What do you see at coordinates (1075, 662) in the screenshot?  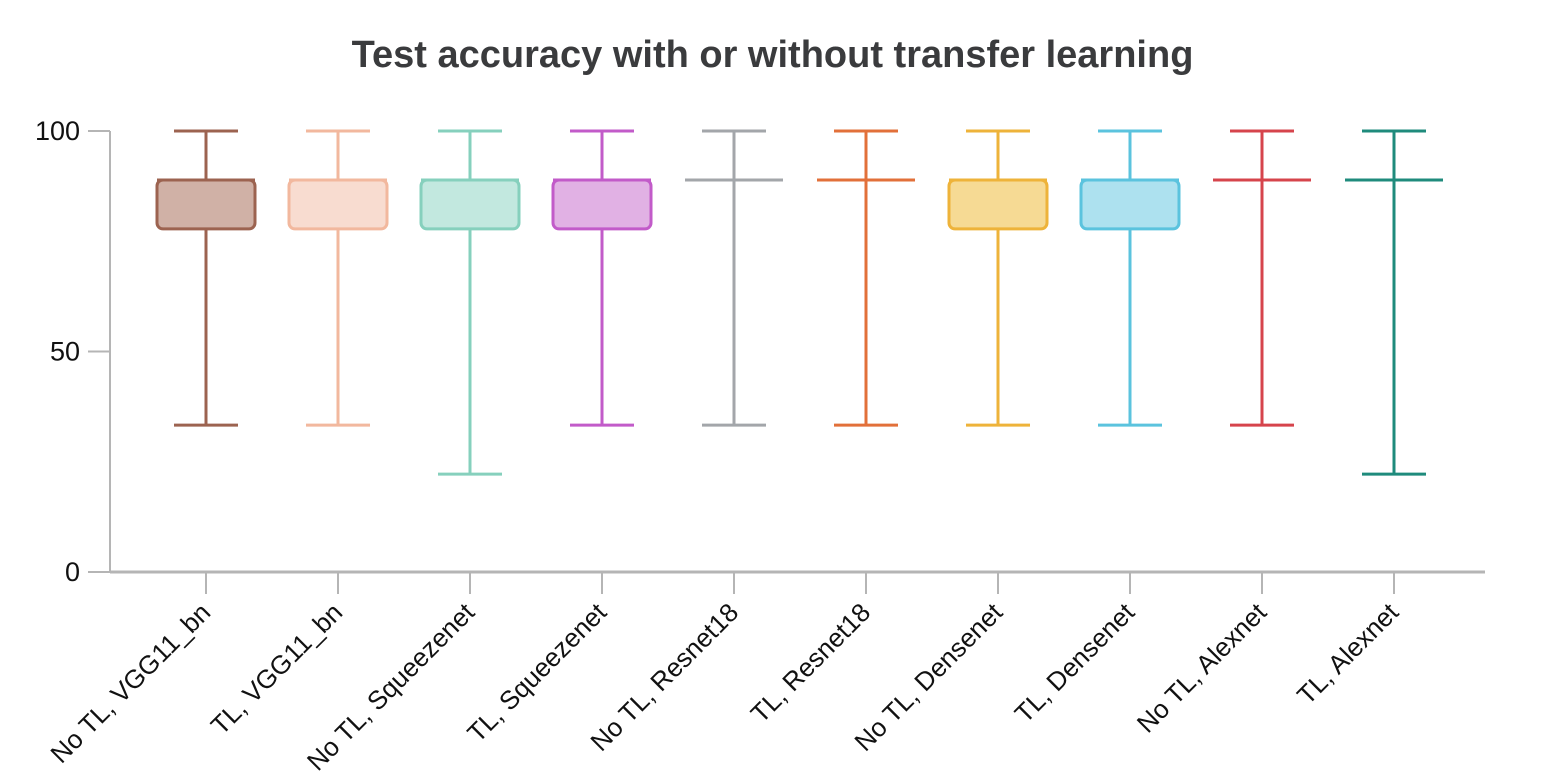 I see `x-category-label: TL, Densenet` at bounding box center [1075, 662].